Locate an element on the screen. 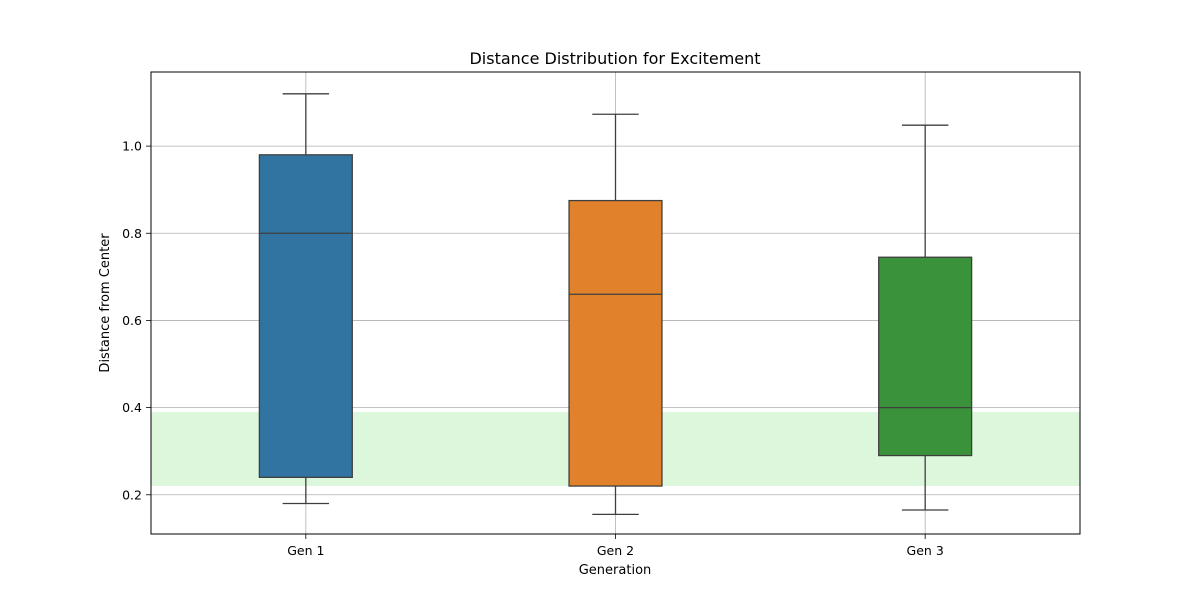  x-tick-label: Gen 1 is located at coordinates (305, 550).